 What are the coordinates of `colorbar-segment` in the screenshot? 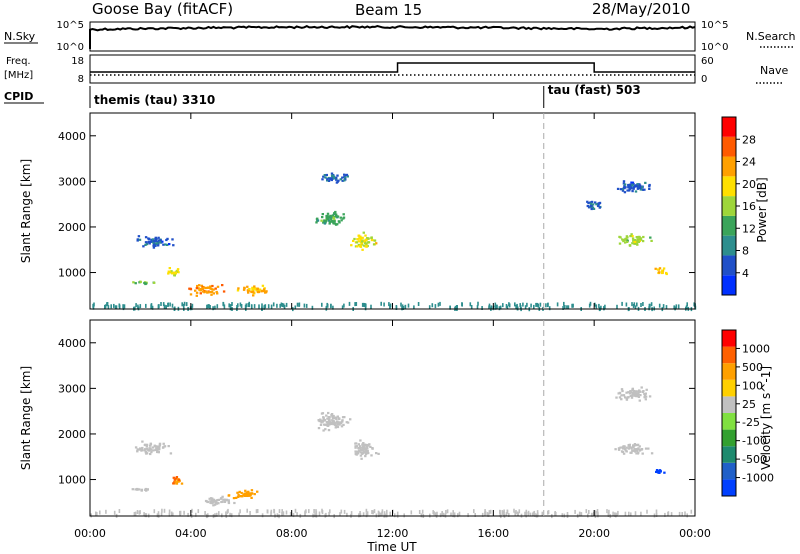 It's located at (729, 285).